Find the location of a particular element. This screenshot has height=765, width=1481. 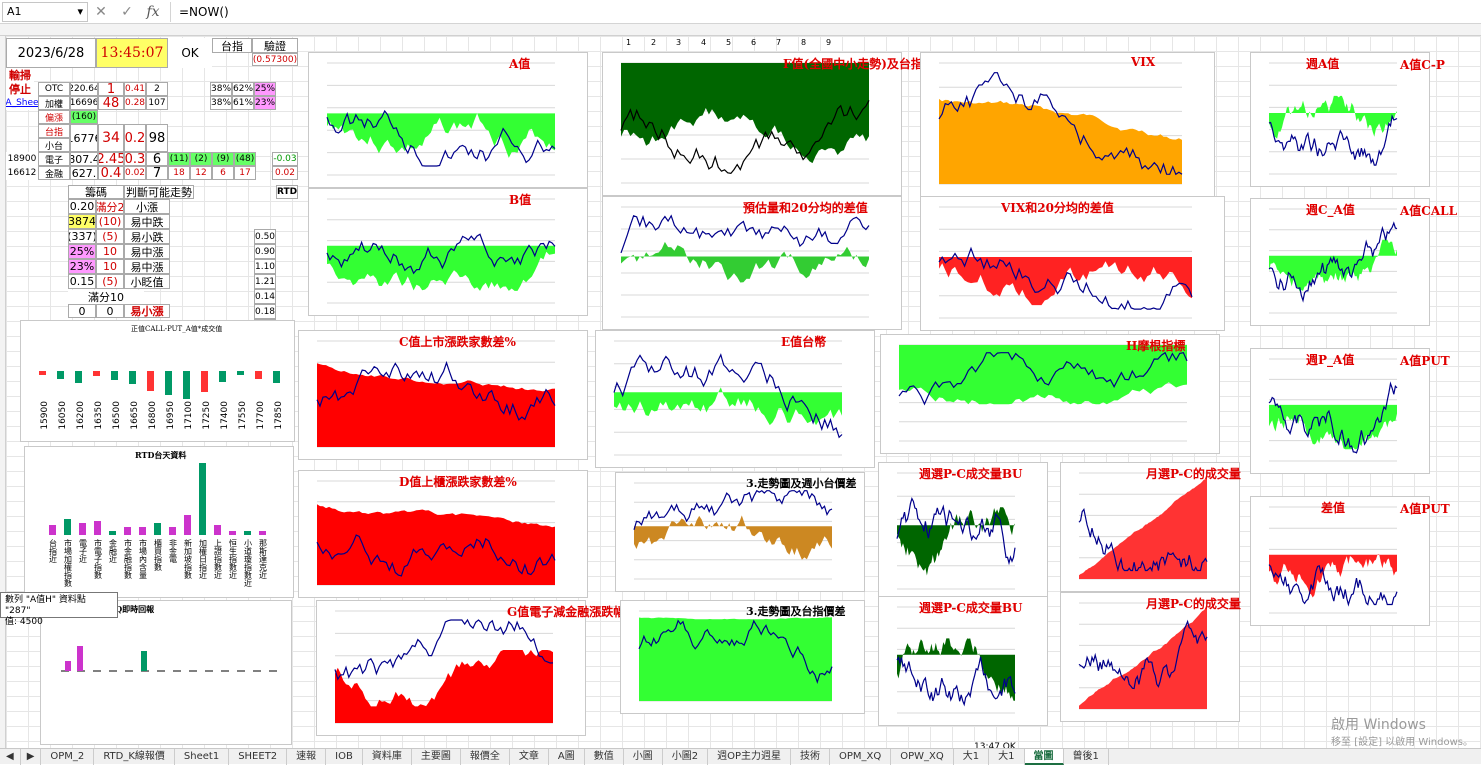

sheet-tab: 週OP主力週星 is located at coordinates (749, 756).